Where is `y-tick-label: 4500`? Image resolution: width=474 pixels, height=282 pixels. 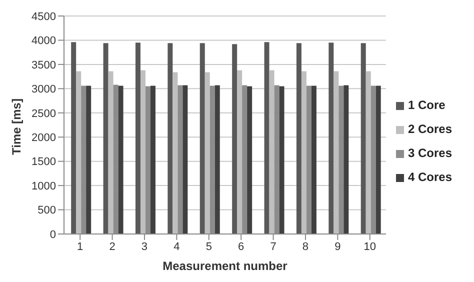
y-tick-label: 4500 is located at coordinates (44, 16).